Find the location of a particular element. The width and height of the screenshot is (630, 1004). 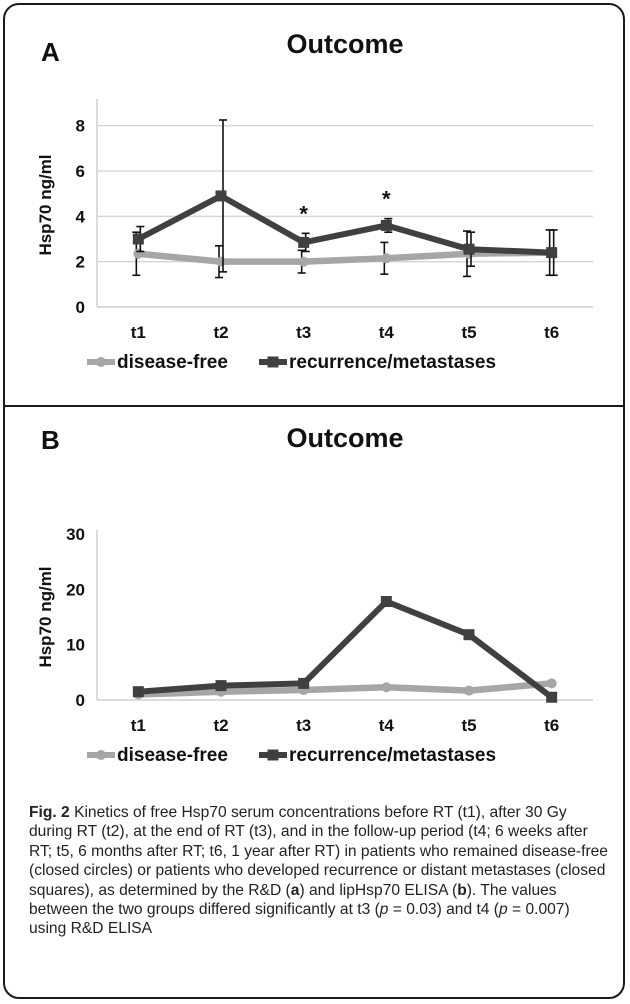

caption-fig-label: Fig. 2 is located at coordinates (49, 812).